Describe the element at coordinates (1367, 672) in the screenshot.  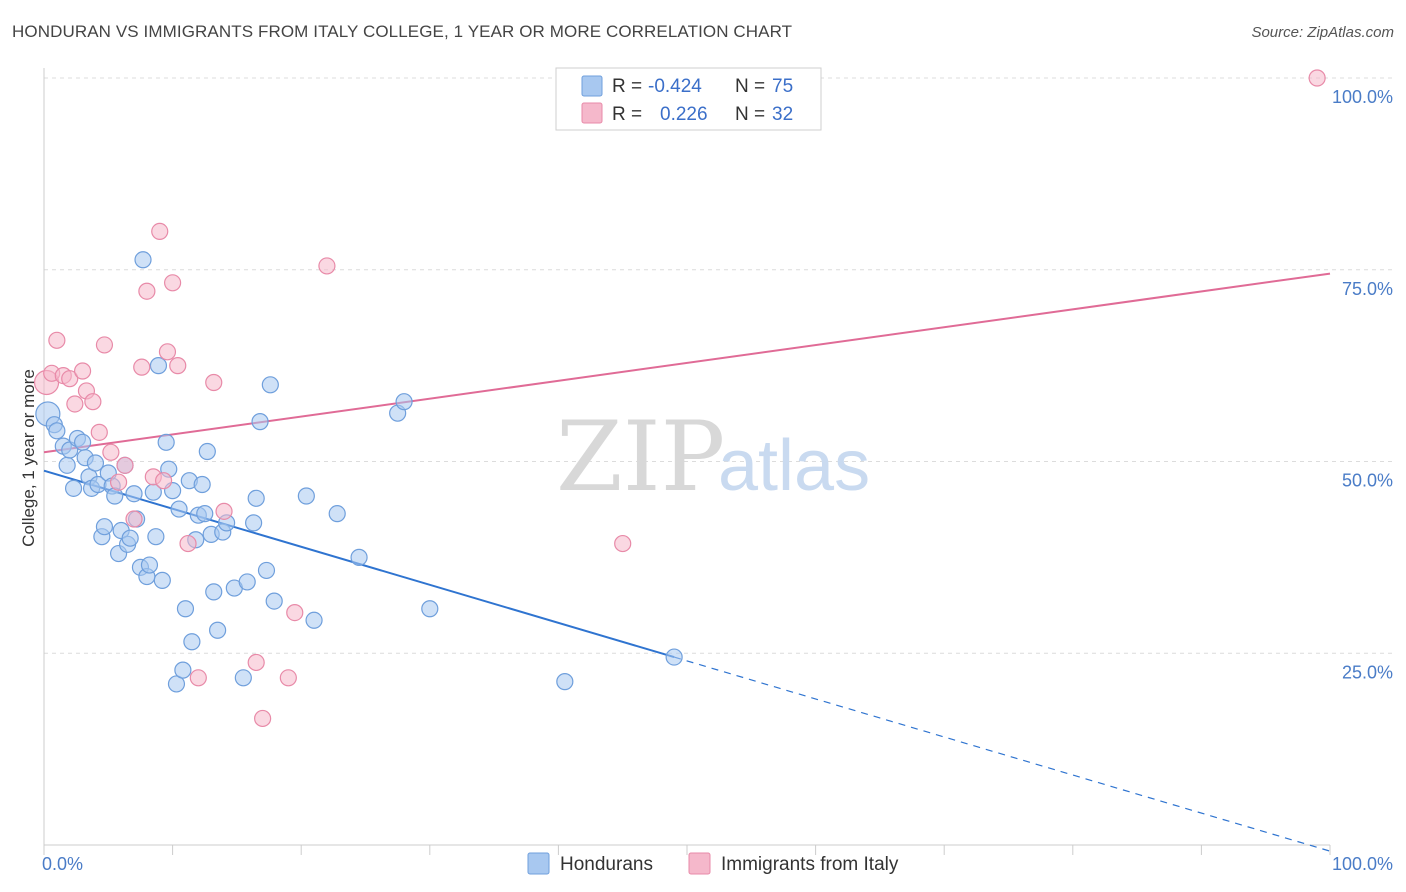
I see `y-tick-label-0: 25.0%` at that location.